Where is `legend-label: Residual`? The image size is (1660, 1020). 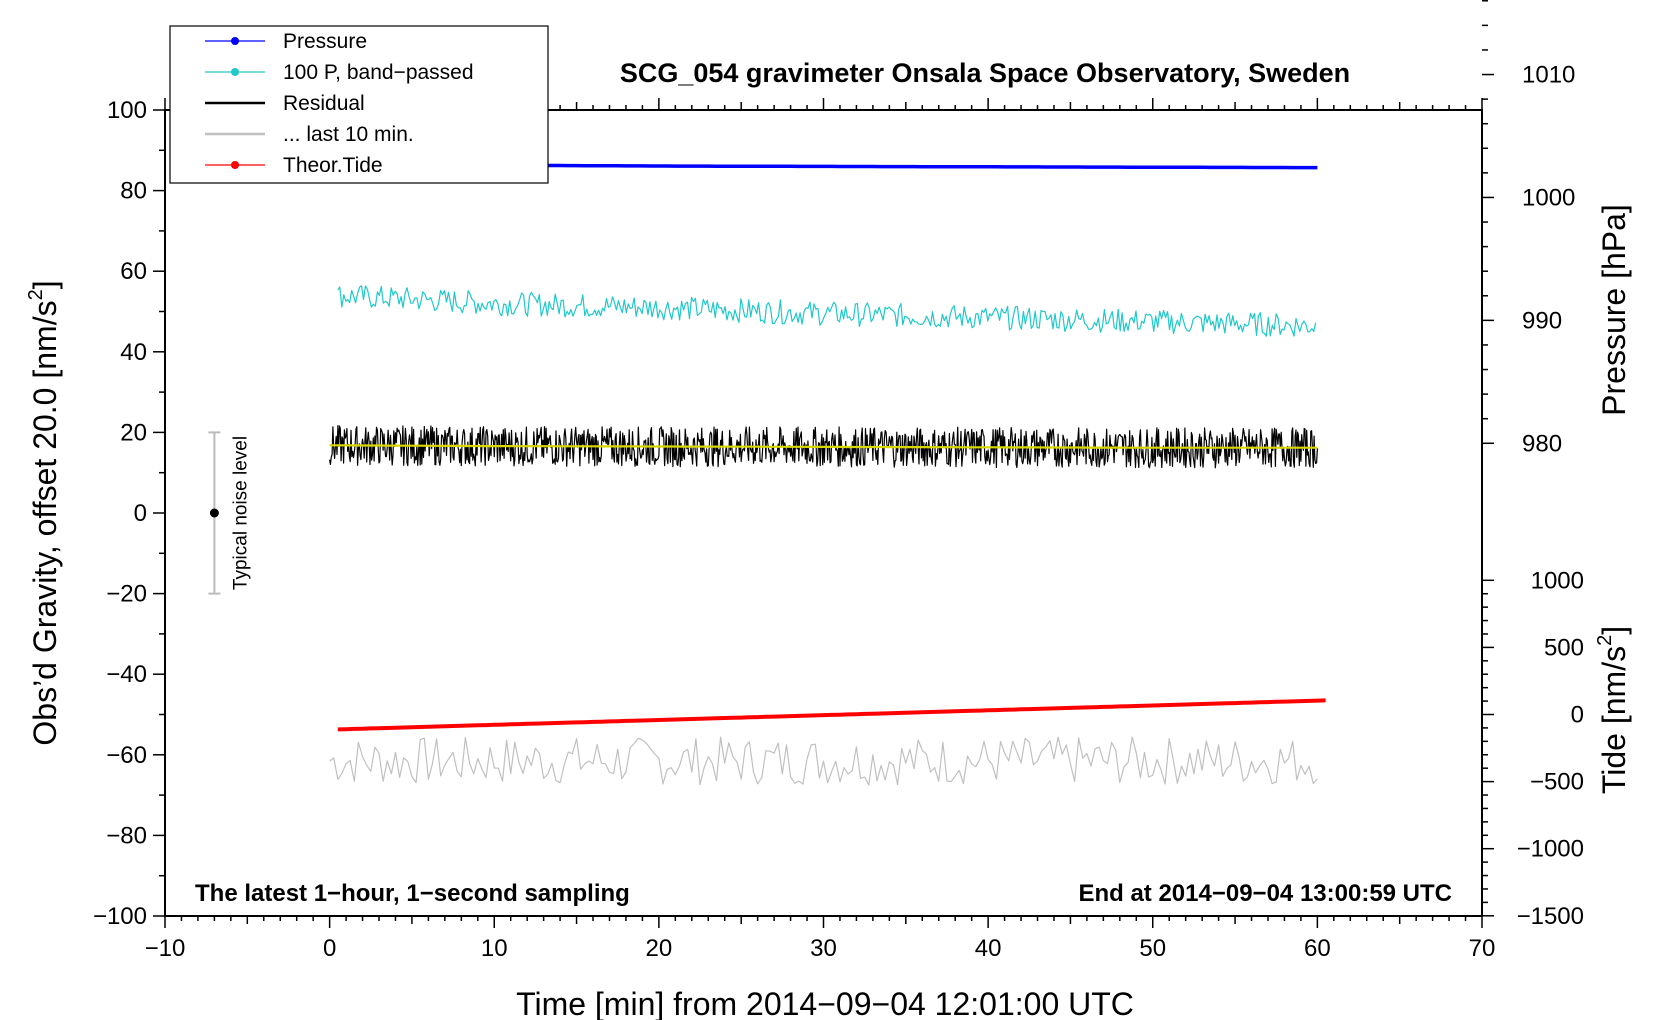 legend-label: Residual is located at coordinates (324, 103).